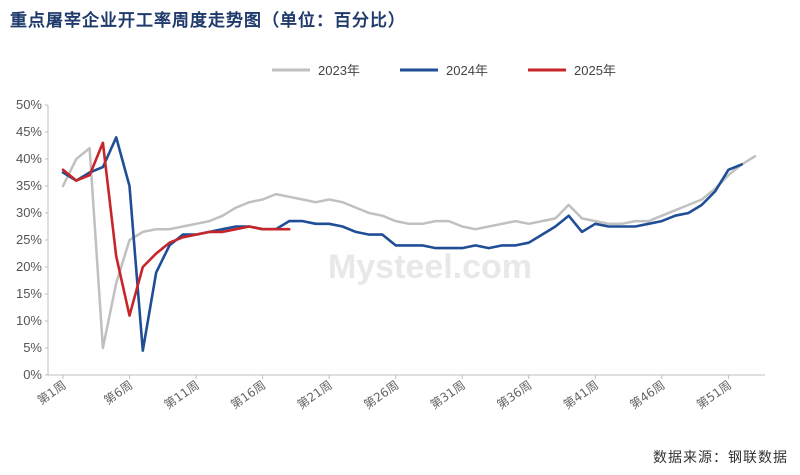  I want to click on x-tick-label: 第21周, so click(315, 395).